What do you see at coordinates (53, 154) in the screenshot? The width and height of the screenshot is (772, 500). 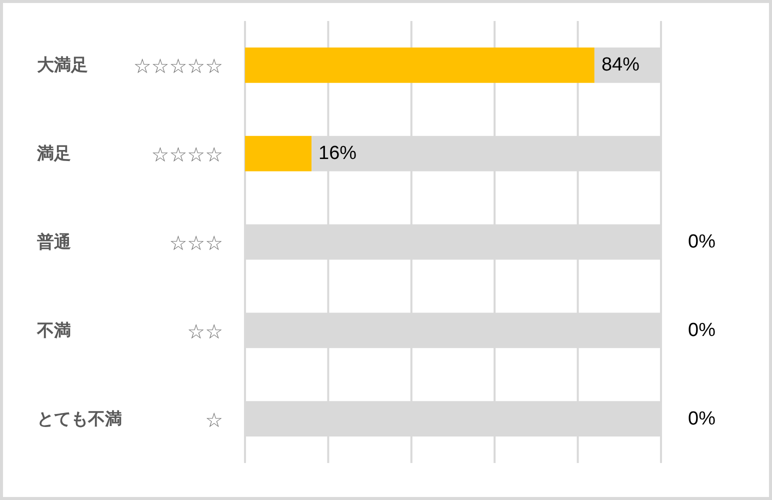 I see `y-tick-label: 満足` at bounding box center [53, 154].